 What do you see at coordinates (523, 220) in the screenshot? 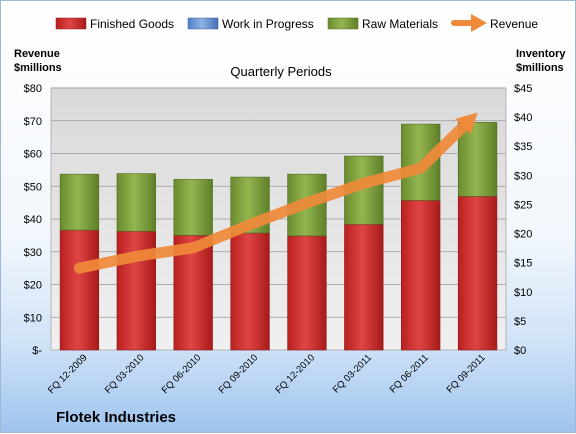
I see `right-axis: $0 $5 $10 $15 $20 $25 $30 $35 $40 $45` at bounding box center [523, 220].